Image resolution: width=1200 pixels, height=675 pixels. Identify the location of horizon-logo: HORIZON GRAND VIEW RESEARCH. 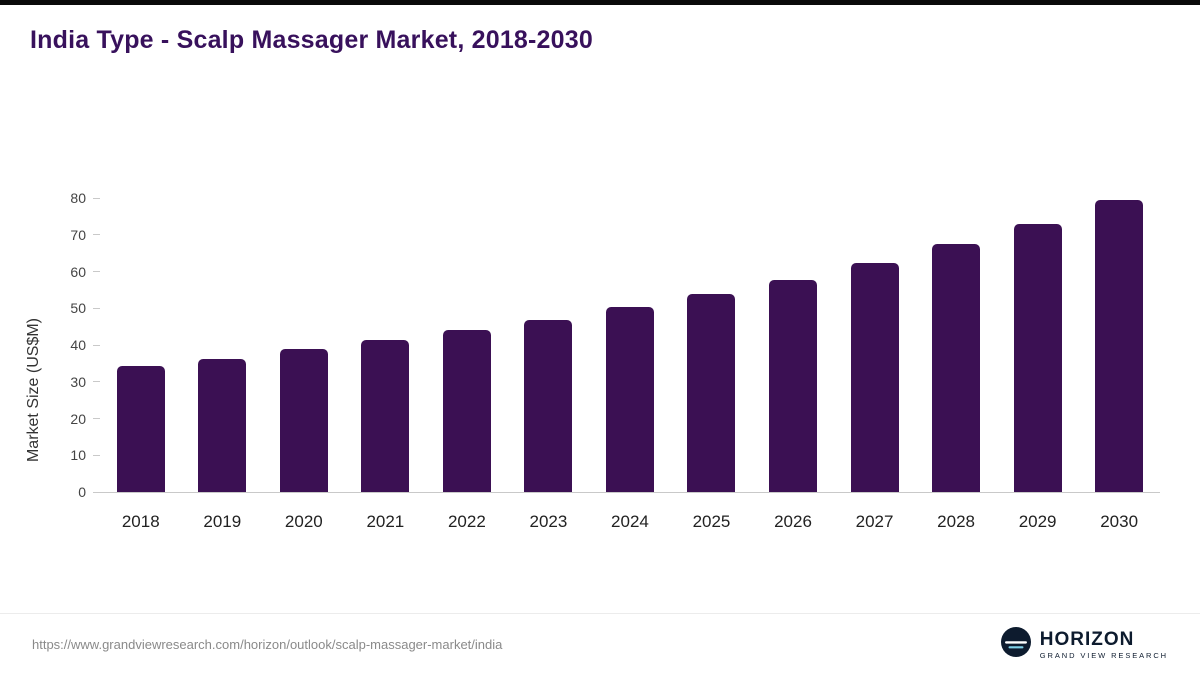
(1084, 644).